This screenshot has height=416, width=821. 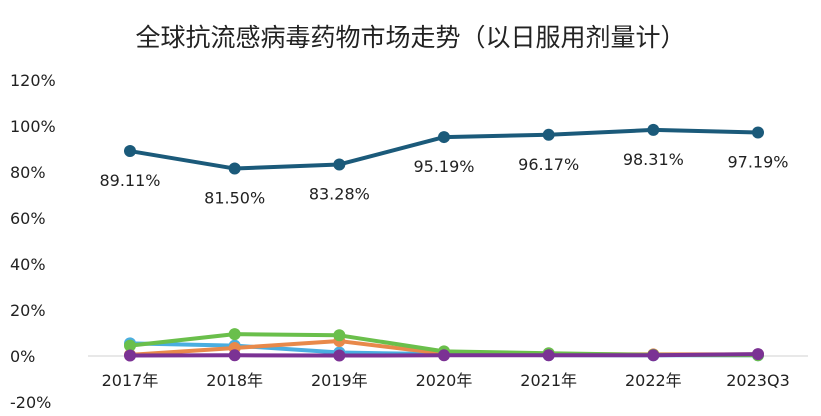 What do you see at coordinates (234, 198) in the screenshot?
I see `data-label: 81.50%` at bounding box center [234, 198].